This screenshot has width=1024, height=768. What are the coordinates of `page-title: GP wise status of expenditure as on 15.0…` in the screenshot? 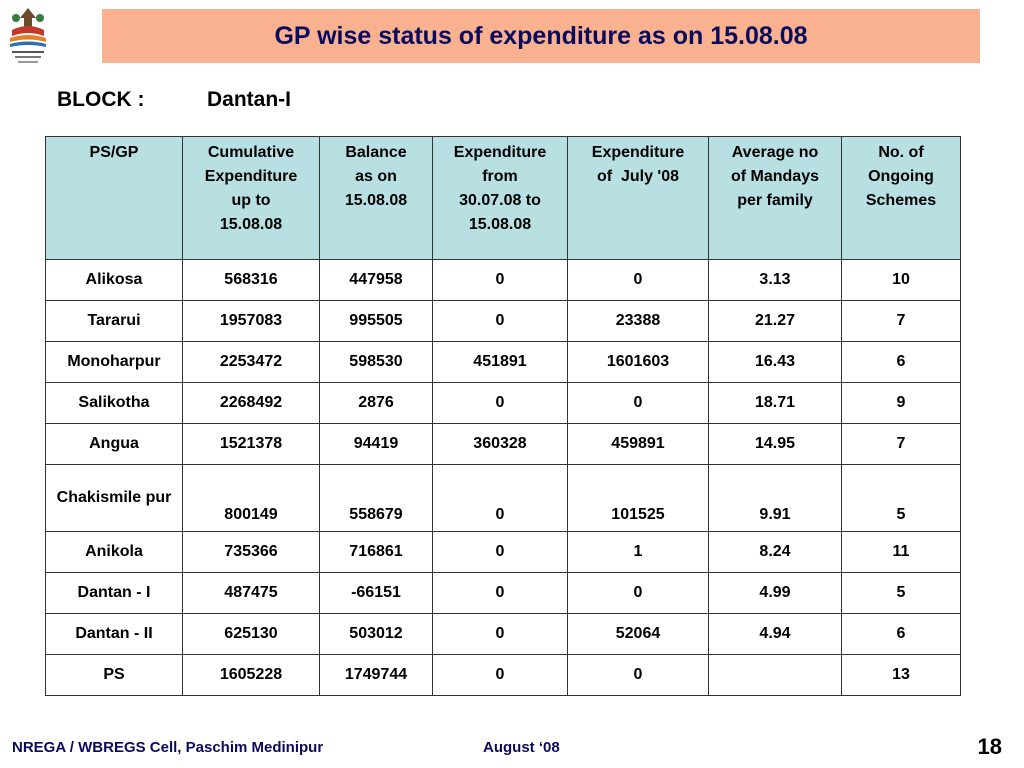 It's located at (541, 35).